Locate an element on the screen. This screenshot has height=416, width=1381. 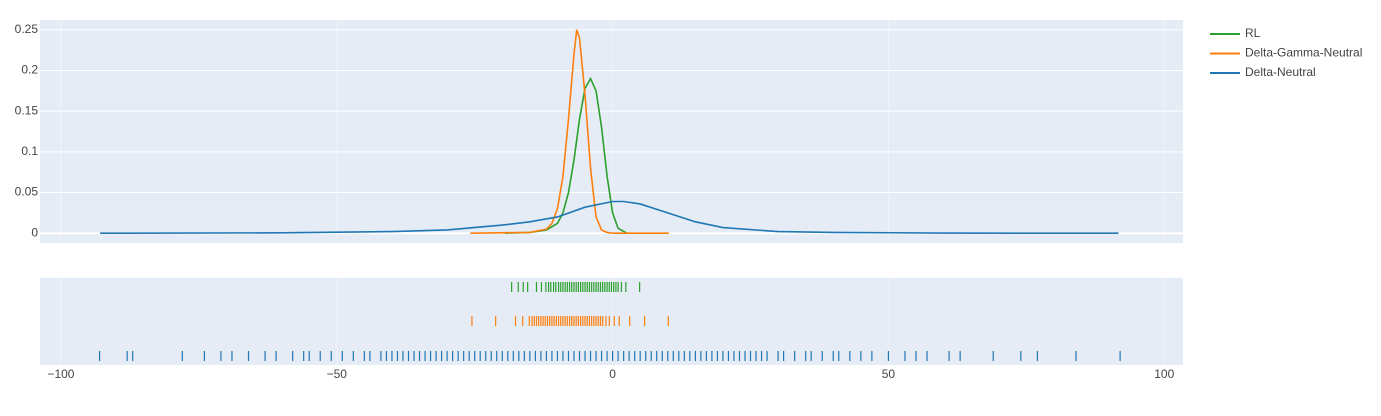
legend-label: RL is located at coordinates (1253, 33).